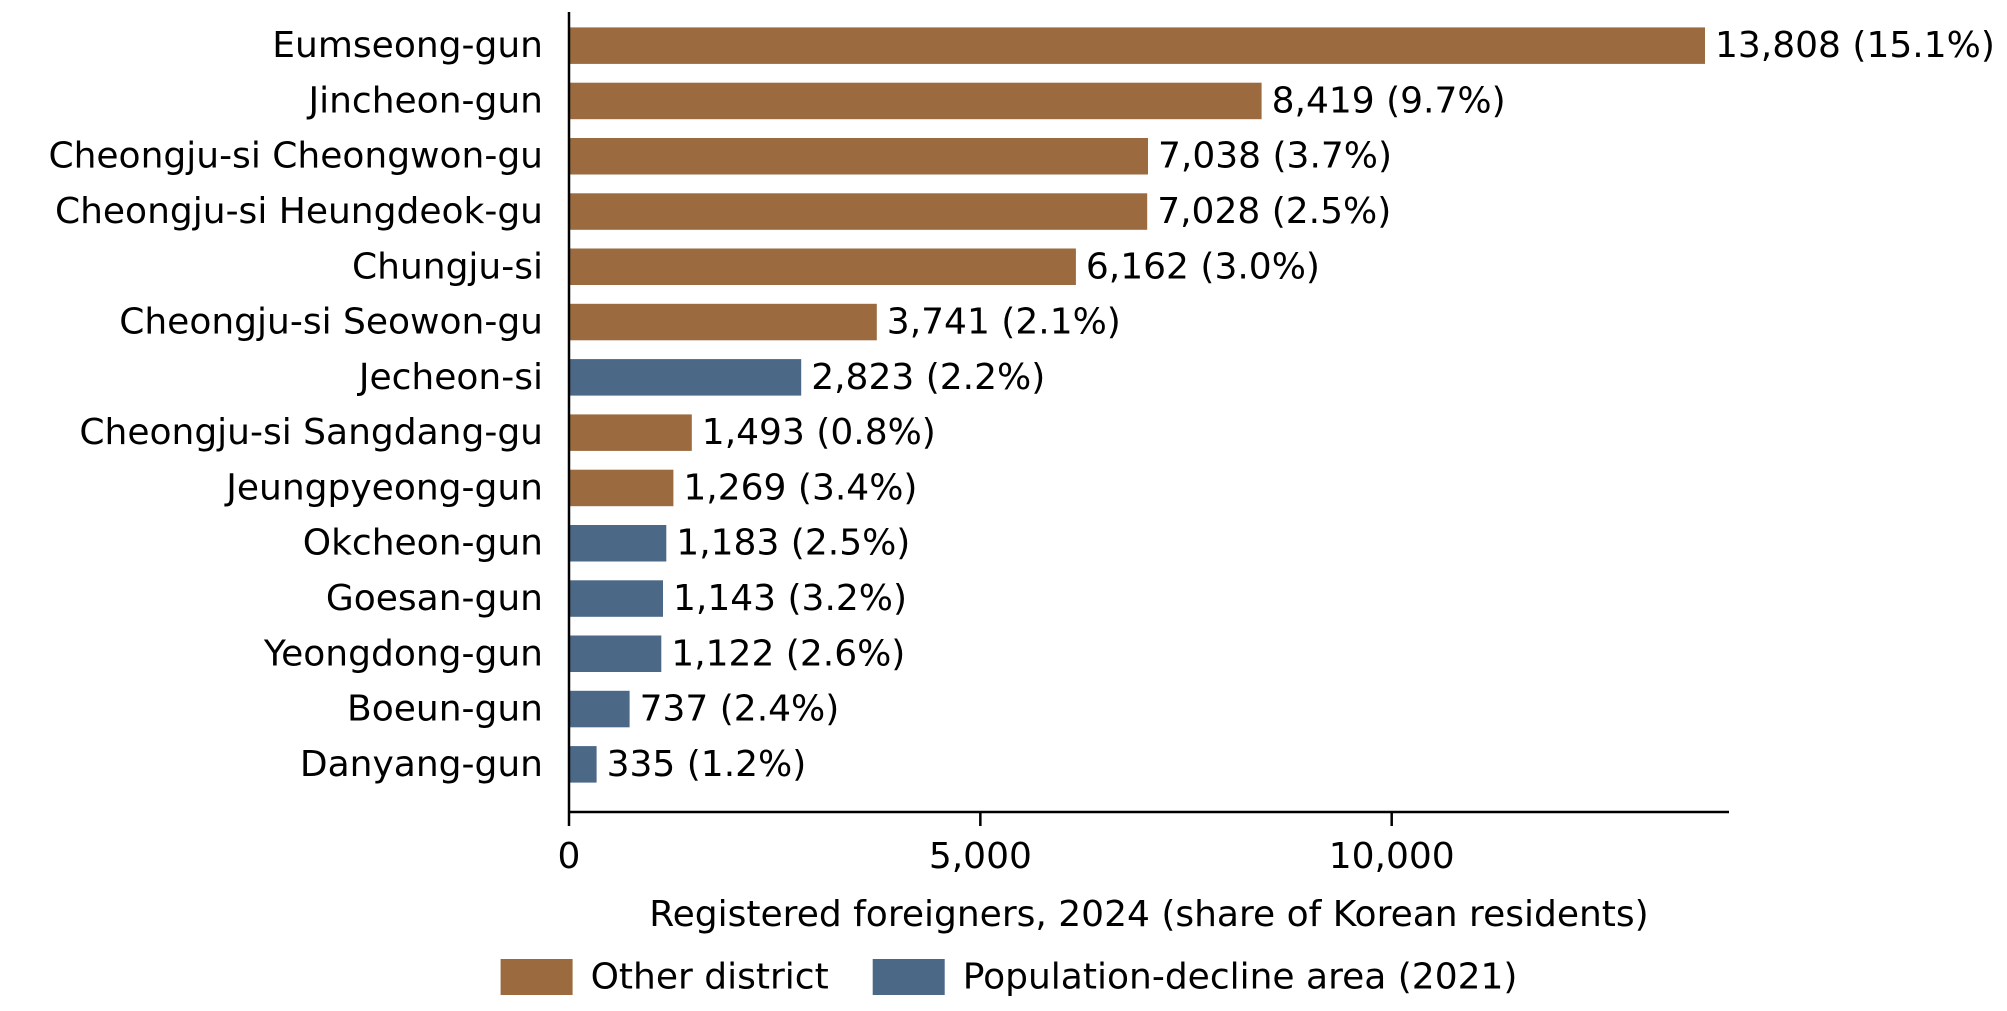 The width and height of the screenshot is (2007, 1011). I want to click on data-label: 2,823 (2.2%), so click(928, 377).